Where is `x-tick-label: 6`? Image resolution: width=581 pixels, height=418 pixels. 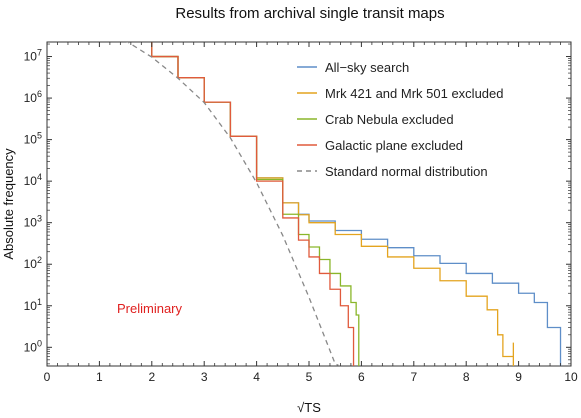 x-tick-label: 6 is located at coordinates (361, 377).